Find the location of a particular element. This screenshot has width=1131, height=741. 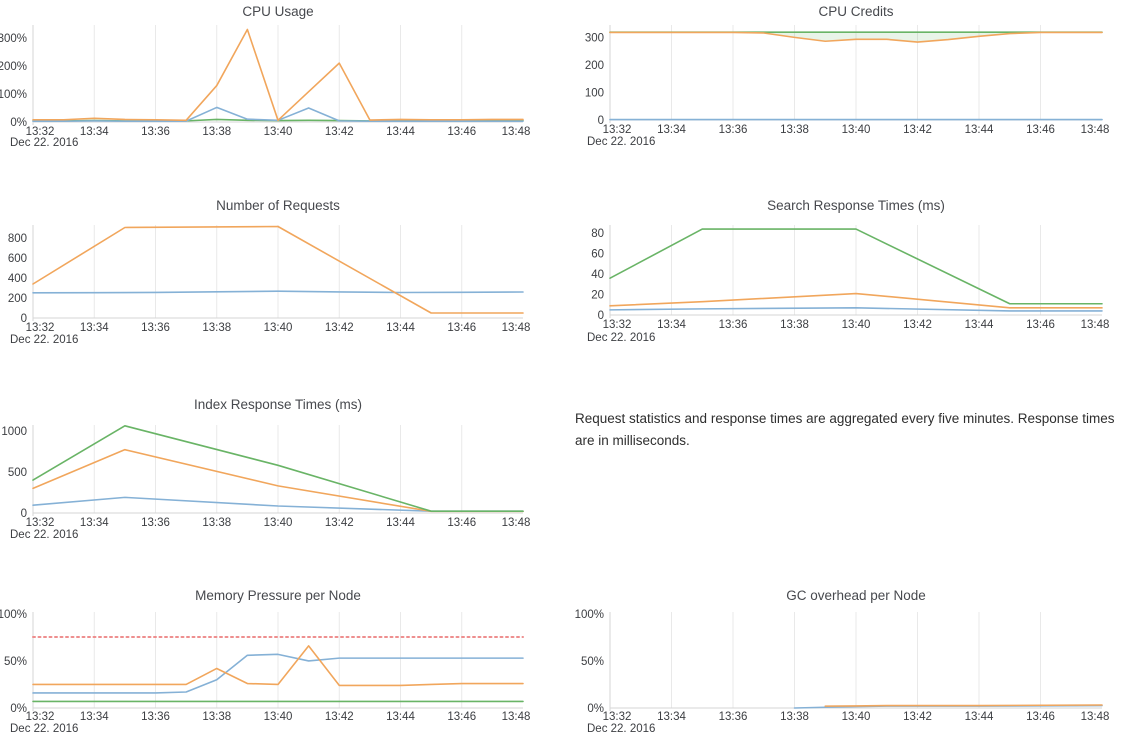

y-tick-label: 80 is located at coordinates (597, 234).